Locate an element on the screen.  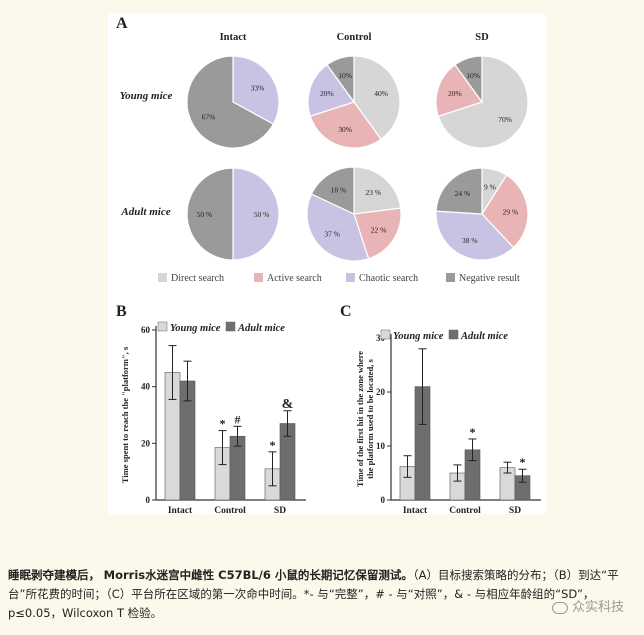
pie-chart: 9 % 29 % 38 % 24 % is located at coordinates (482, 214).